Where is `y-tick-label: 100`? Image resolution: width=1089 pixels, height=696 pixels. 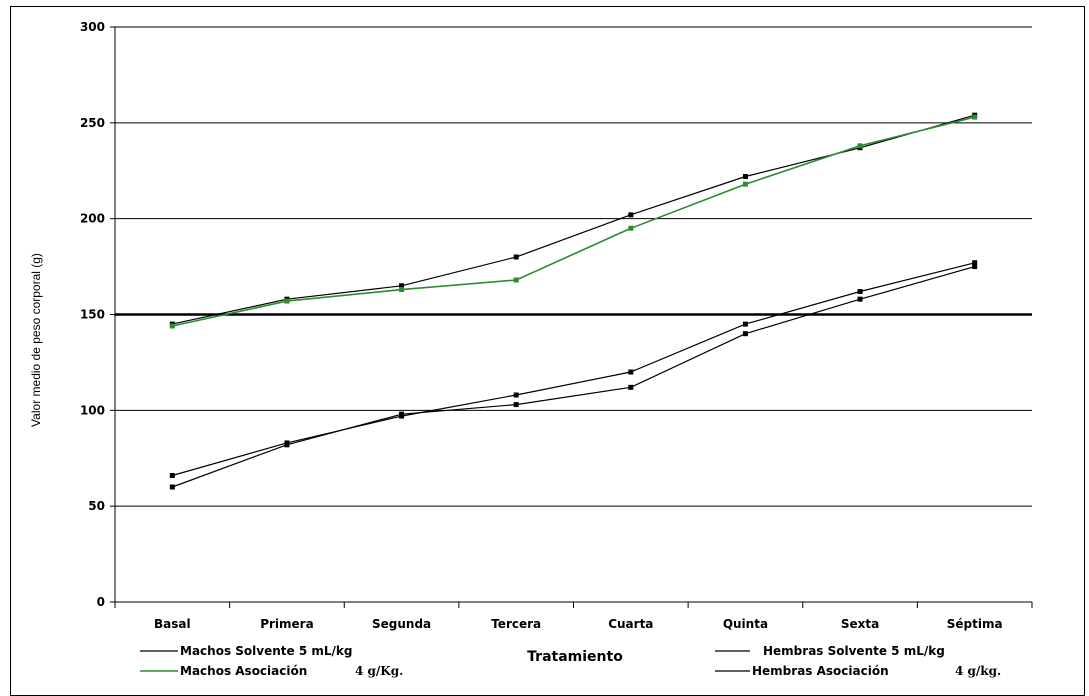 y-tick-label: 100 is located at coordinates (92, 410).